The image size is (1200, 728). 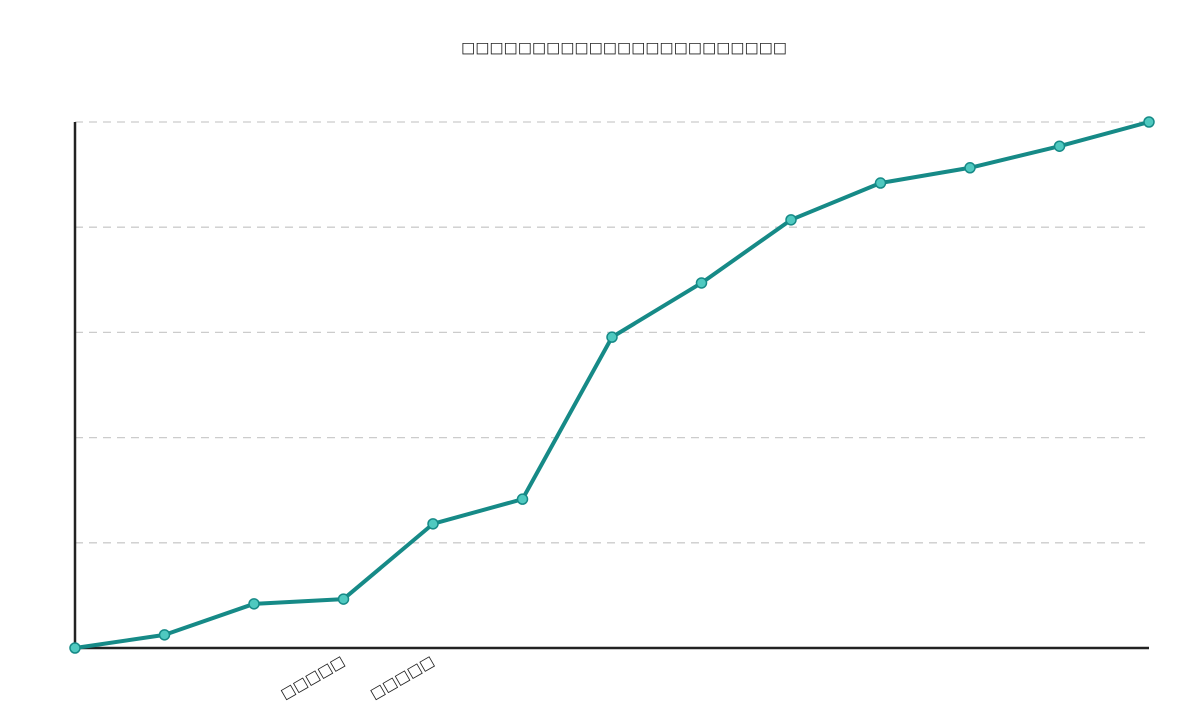 What do you see at coordinates (624, 48) in the screenshot?
I see `chart-title: □□□□□□□□□□□□□□□□□□□□□□□` at bounding box center [624, 48].